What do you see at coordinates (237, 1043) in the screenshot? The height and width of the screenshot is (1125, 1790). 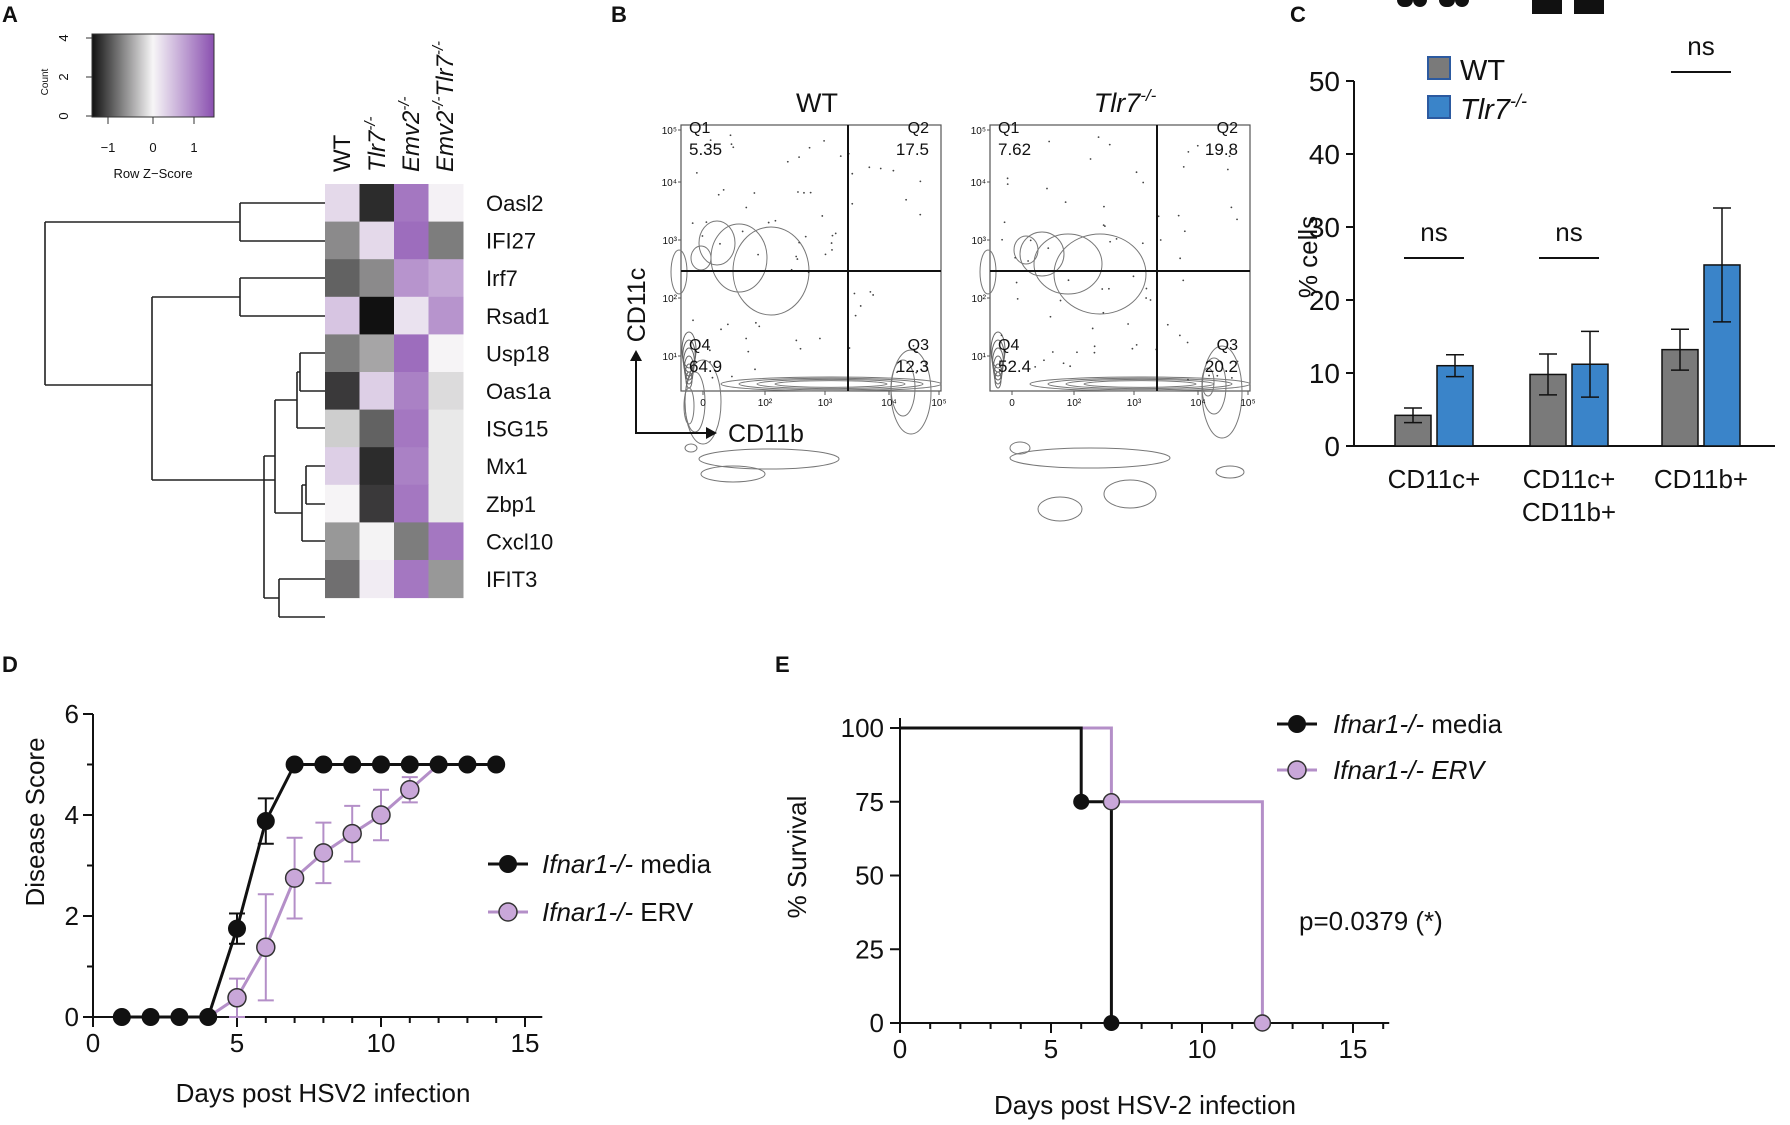 I see `disease-xtick-label: 5` at bounding box center [237, 1043].